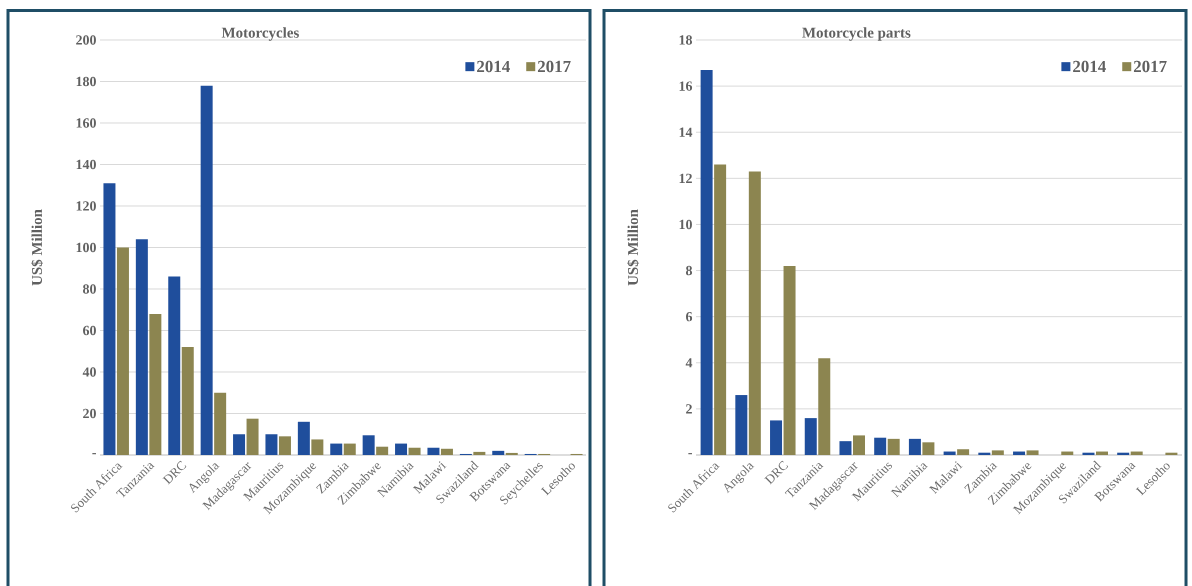 The image size is (1192, 586). I want to click on y-tick-label: 12, so click(685, 178).